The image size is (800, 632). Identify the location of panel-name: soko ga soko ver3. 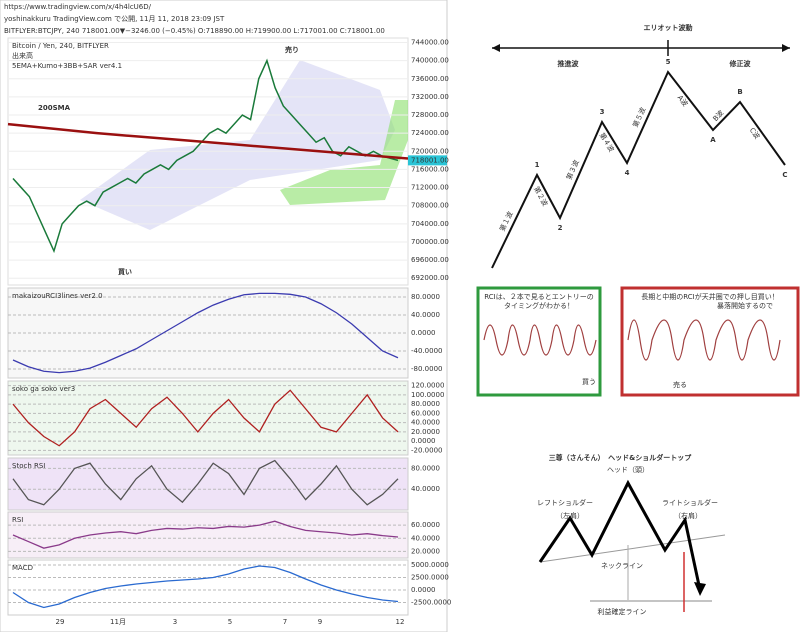
(43, 389).